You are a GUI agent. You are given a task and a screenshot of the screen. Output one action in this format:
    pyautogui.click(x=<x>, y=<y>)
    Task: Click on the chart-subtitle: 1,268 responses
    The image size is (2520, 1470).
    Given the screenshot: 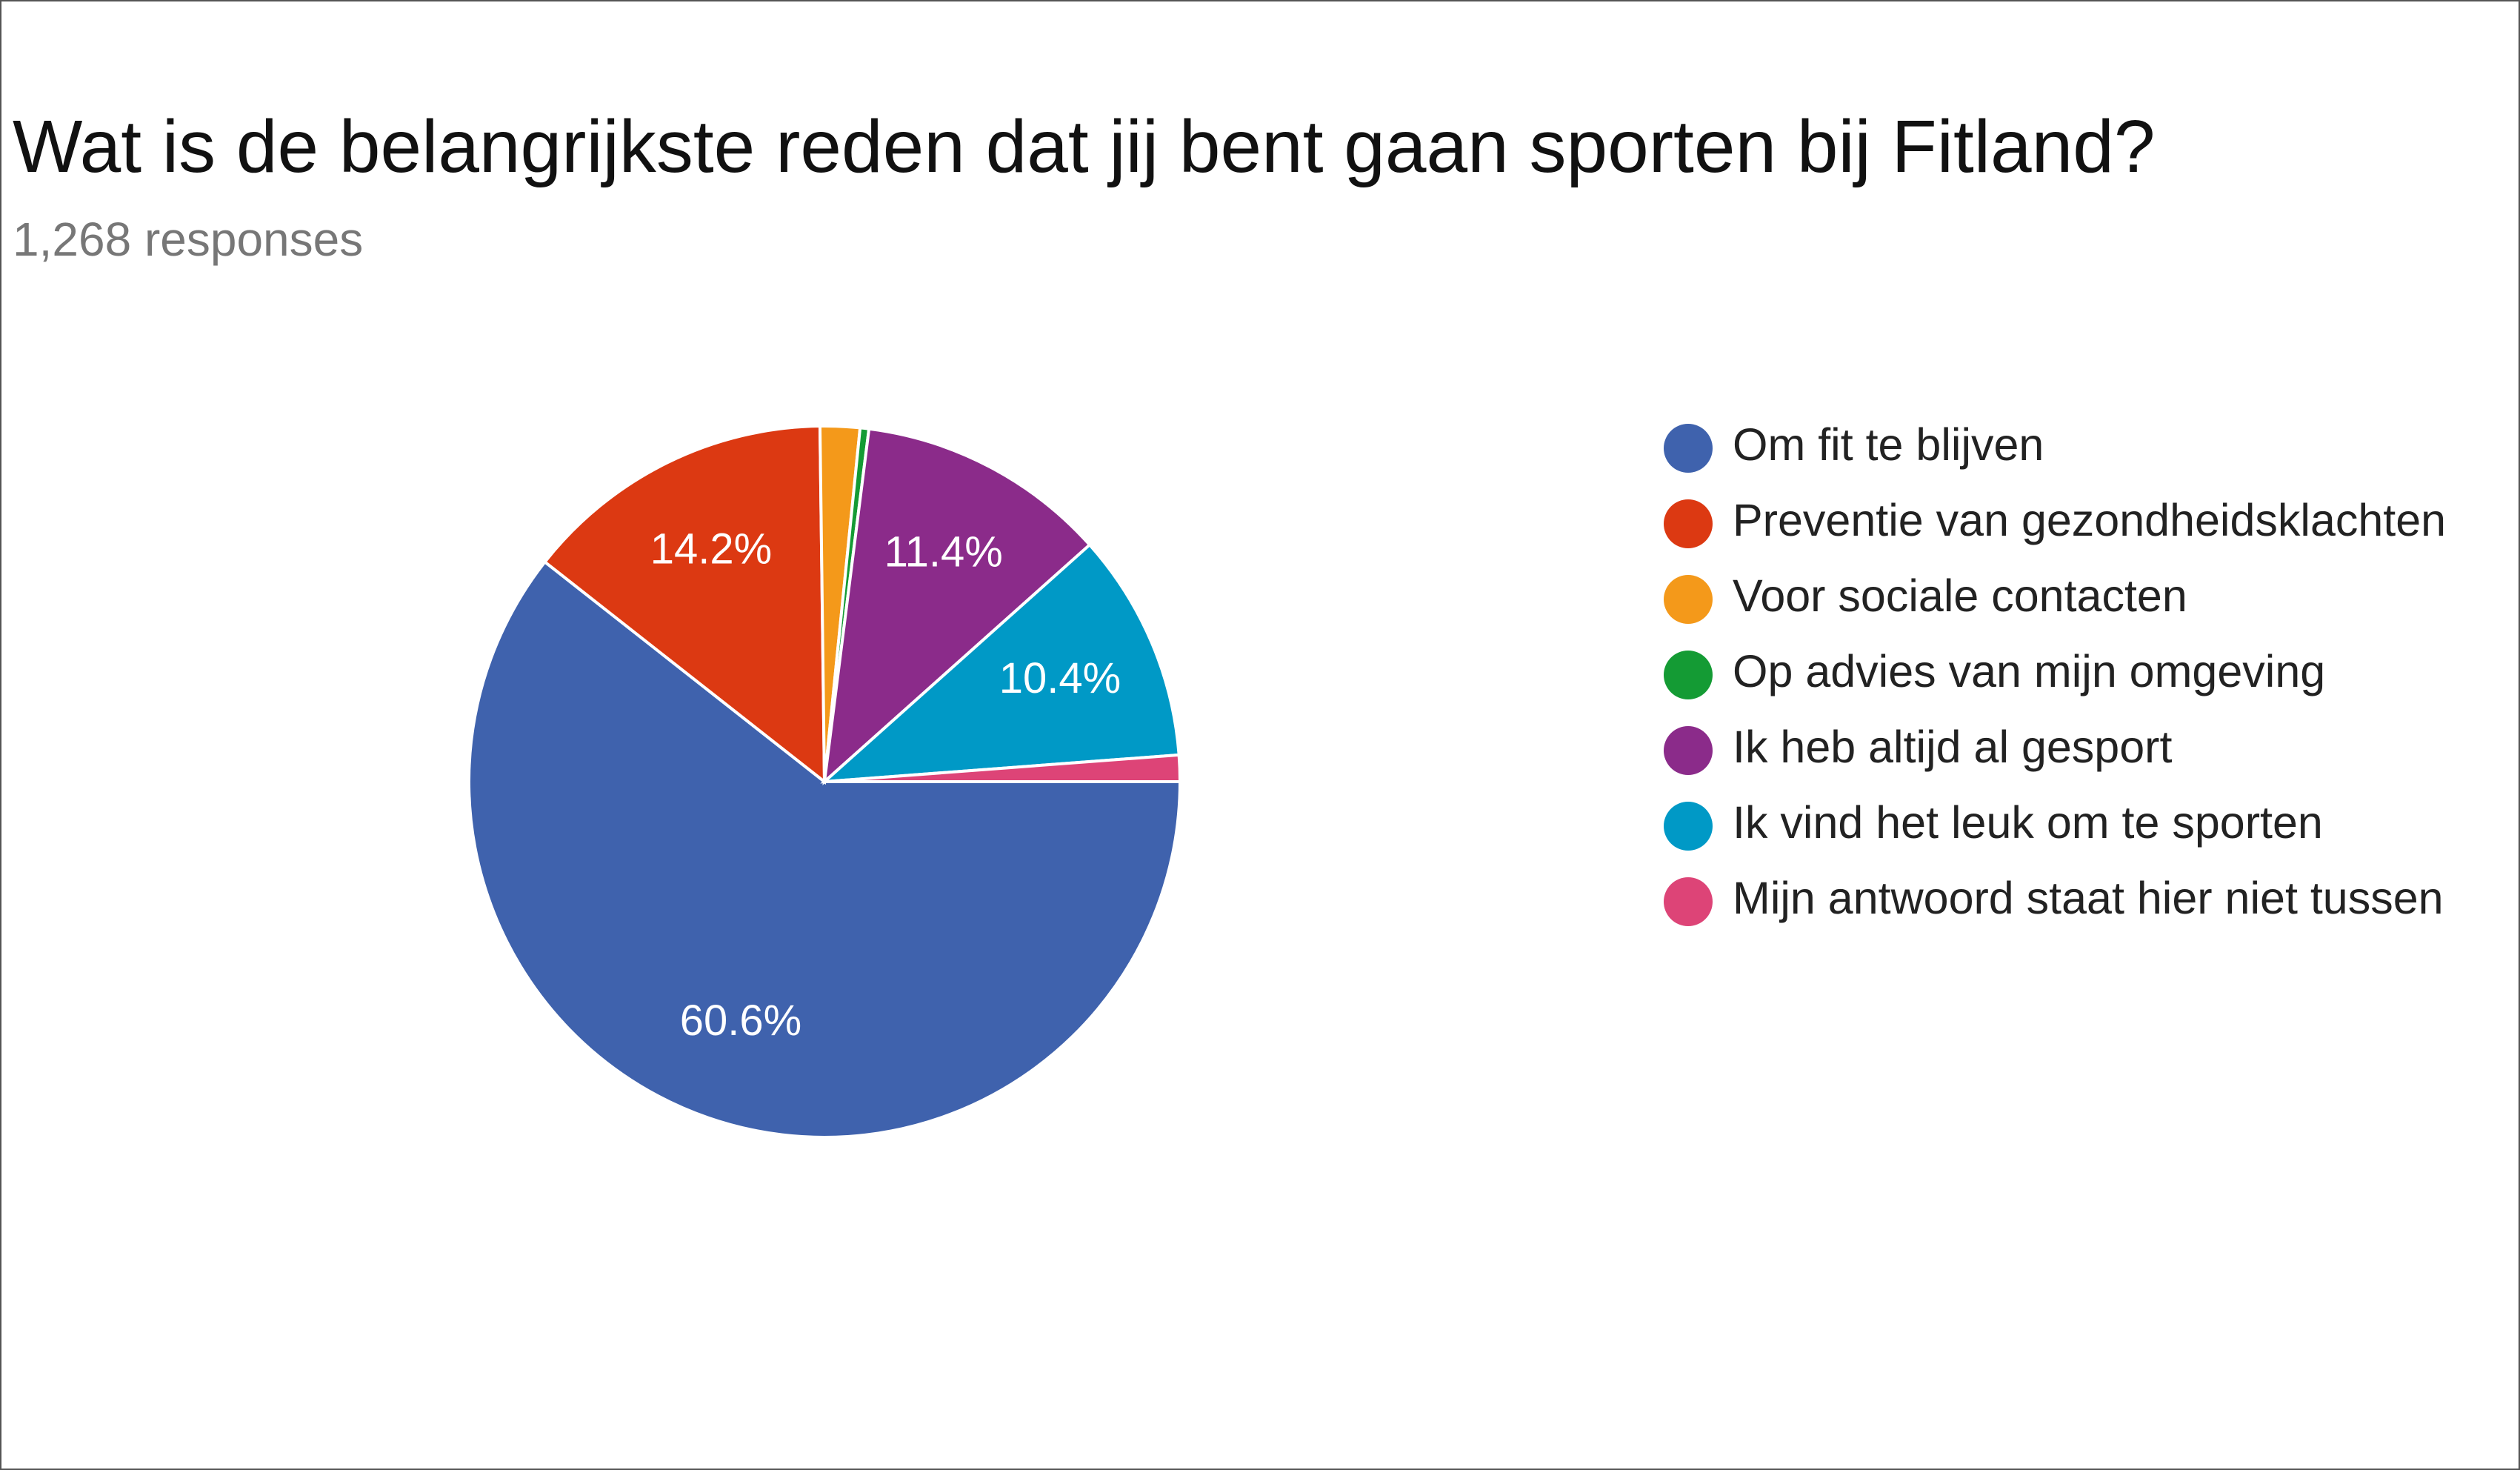 What is the action you would take?
    pyautogui.click(x=188, y=239)
    